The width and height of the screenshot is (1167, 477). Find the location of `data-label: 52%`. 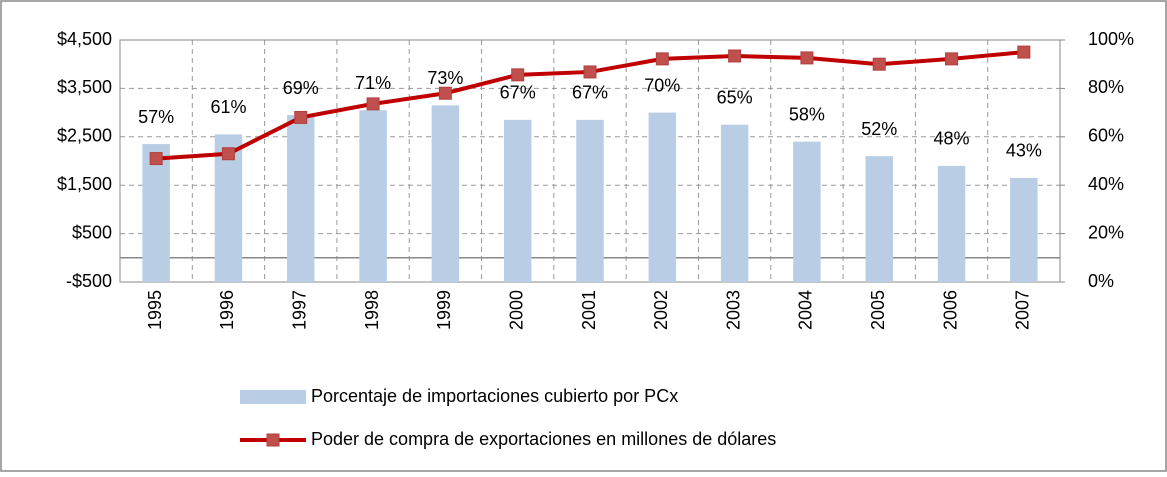

data-label: 52% is located at coordinates (879, 129).